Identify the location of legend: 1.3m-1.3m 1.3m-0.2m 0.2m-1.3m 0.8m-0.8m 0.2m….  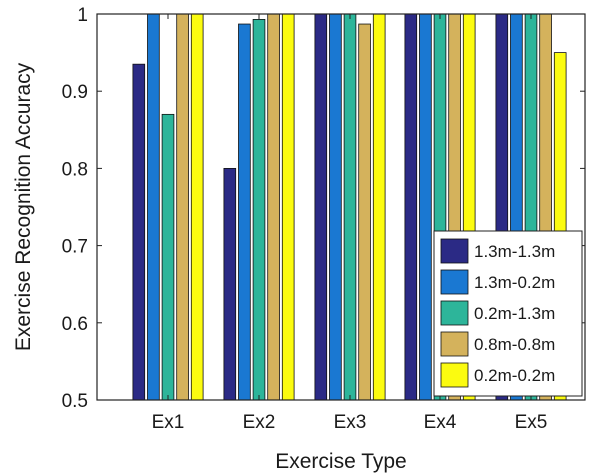
(508, 313).